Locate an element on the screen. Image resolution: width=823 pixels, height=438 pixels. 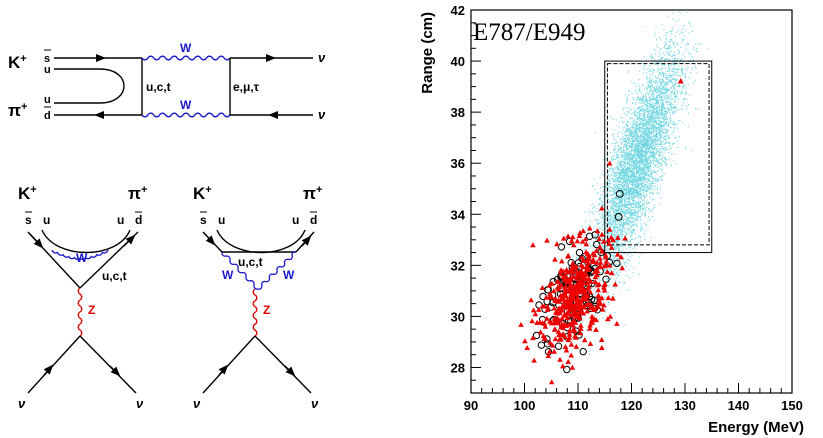
p2-nu-left-arrow is located at coordinates (223, 370).